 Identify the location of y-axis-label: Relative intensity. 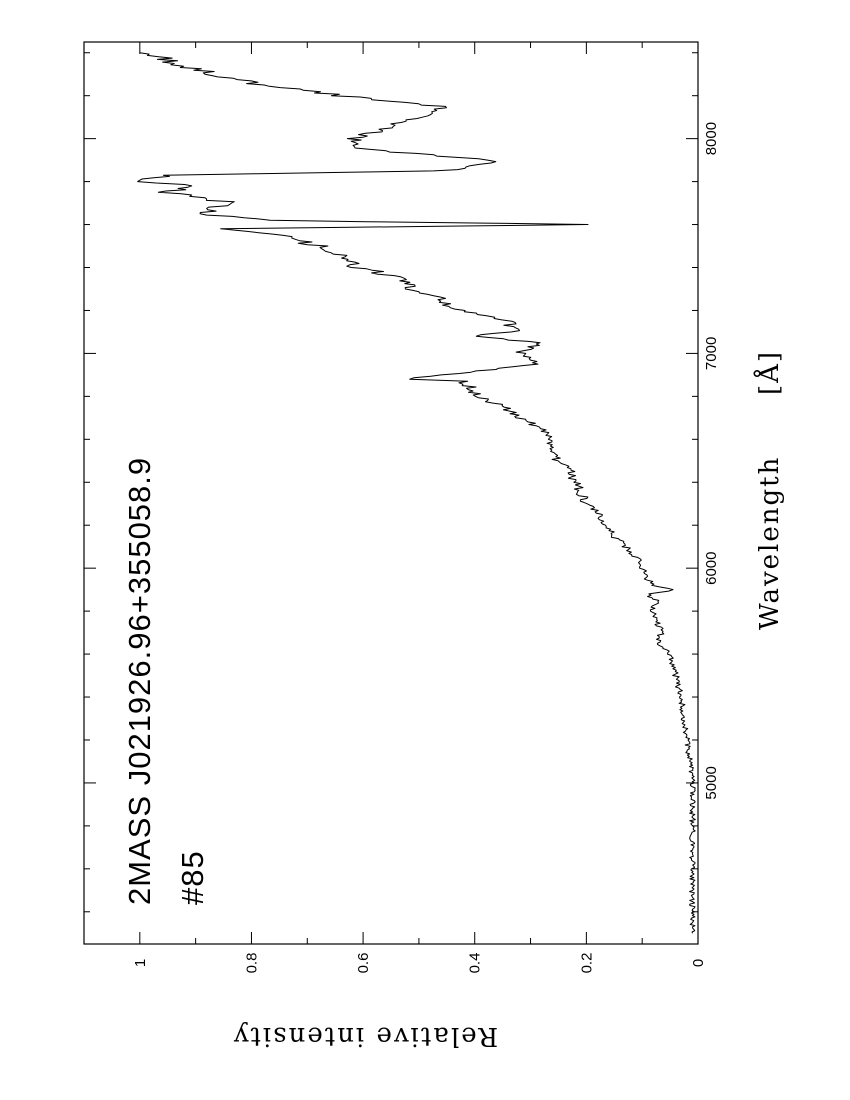
(365, 1036).